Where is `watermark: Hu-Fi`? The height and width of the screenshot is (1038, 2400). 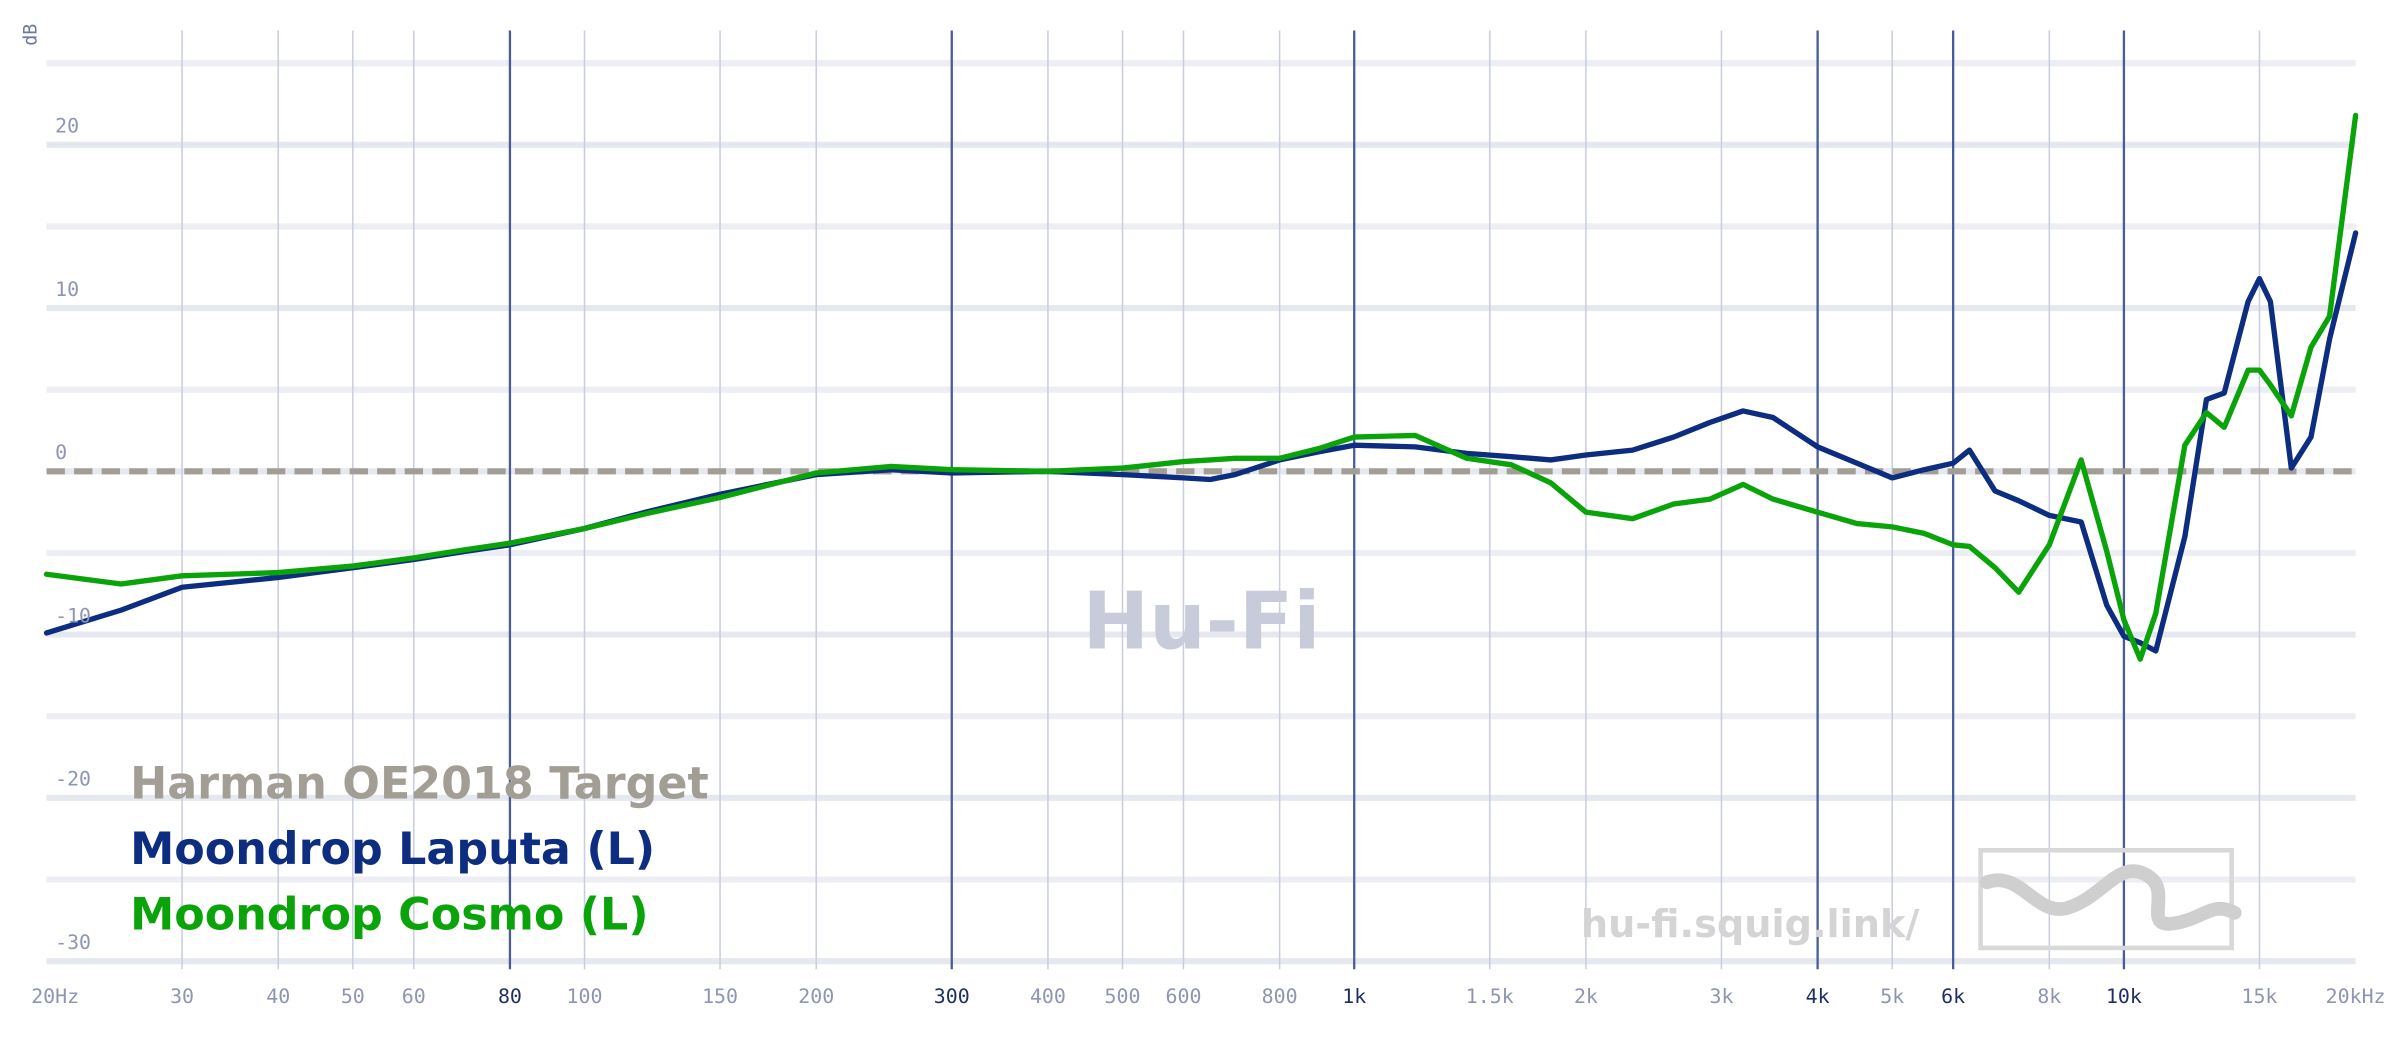
watermark: Hu-Fi is located at coordinates (1202, 621).